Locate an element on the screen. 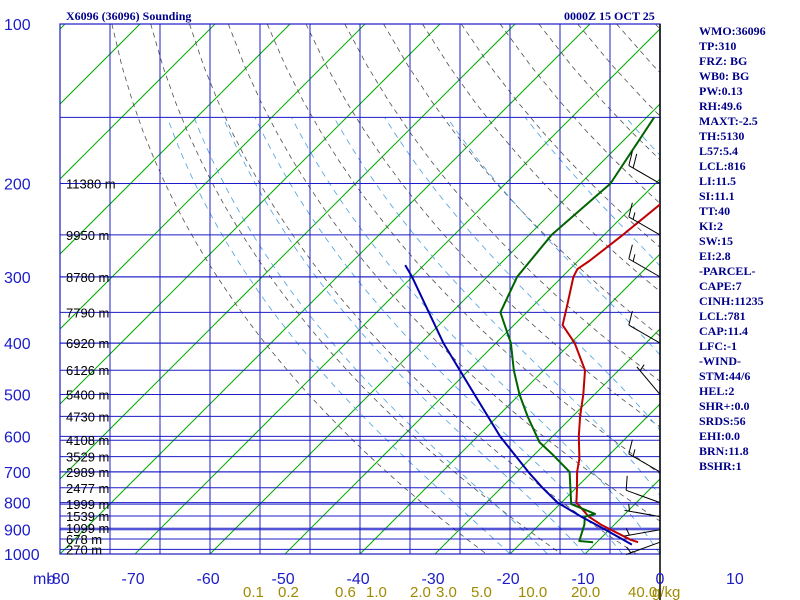  index-line: TH:5130 is located at coordinates (721, 136).